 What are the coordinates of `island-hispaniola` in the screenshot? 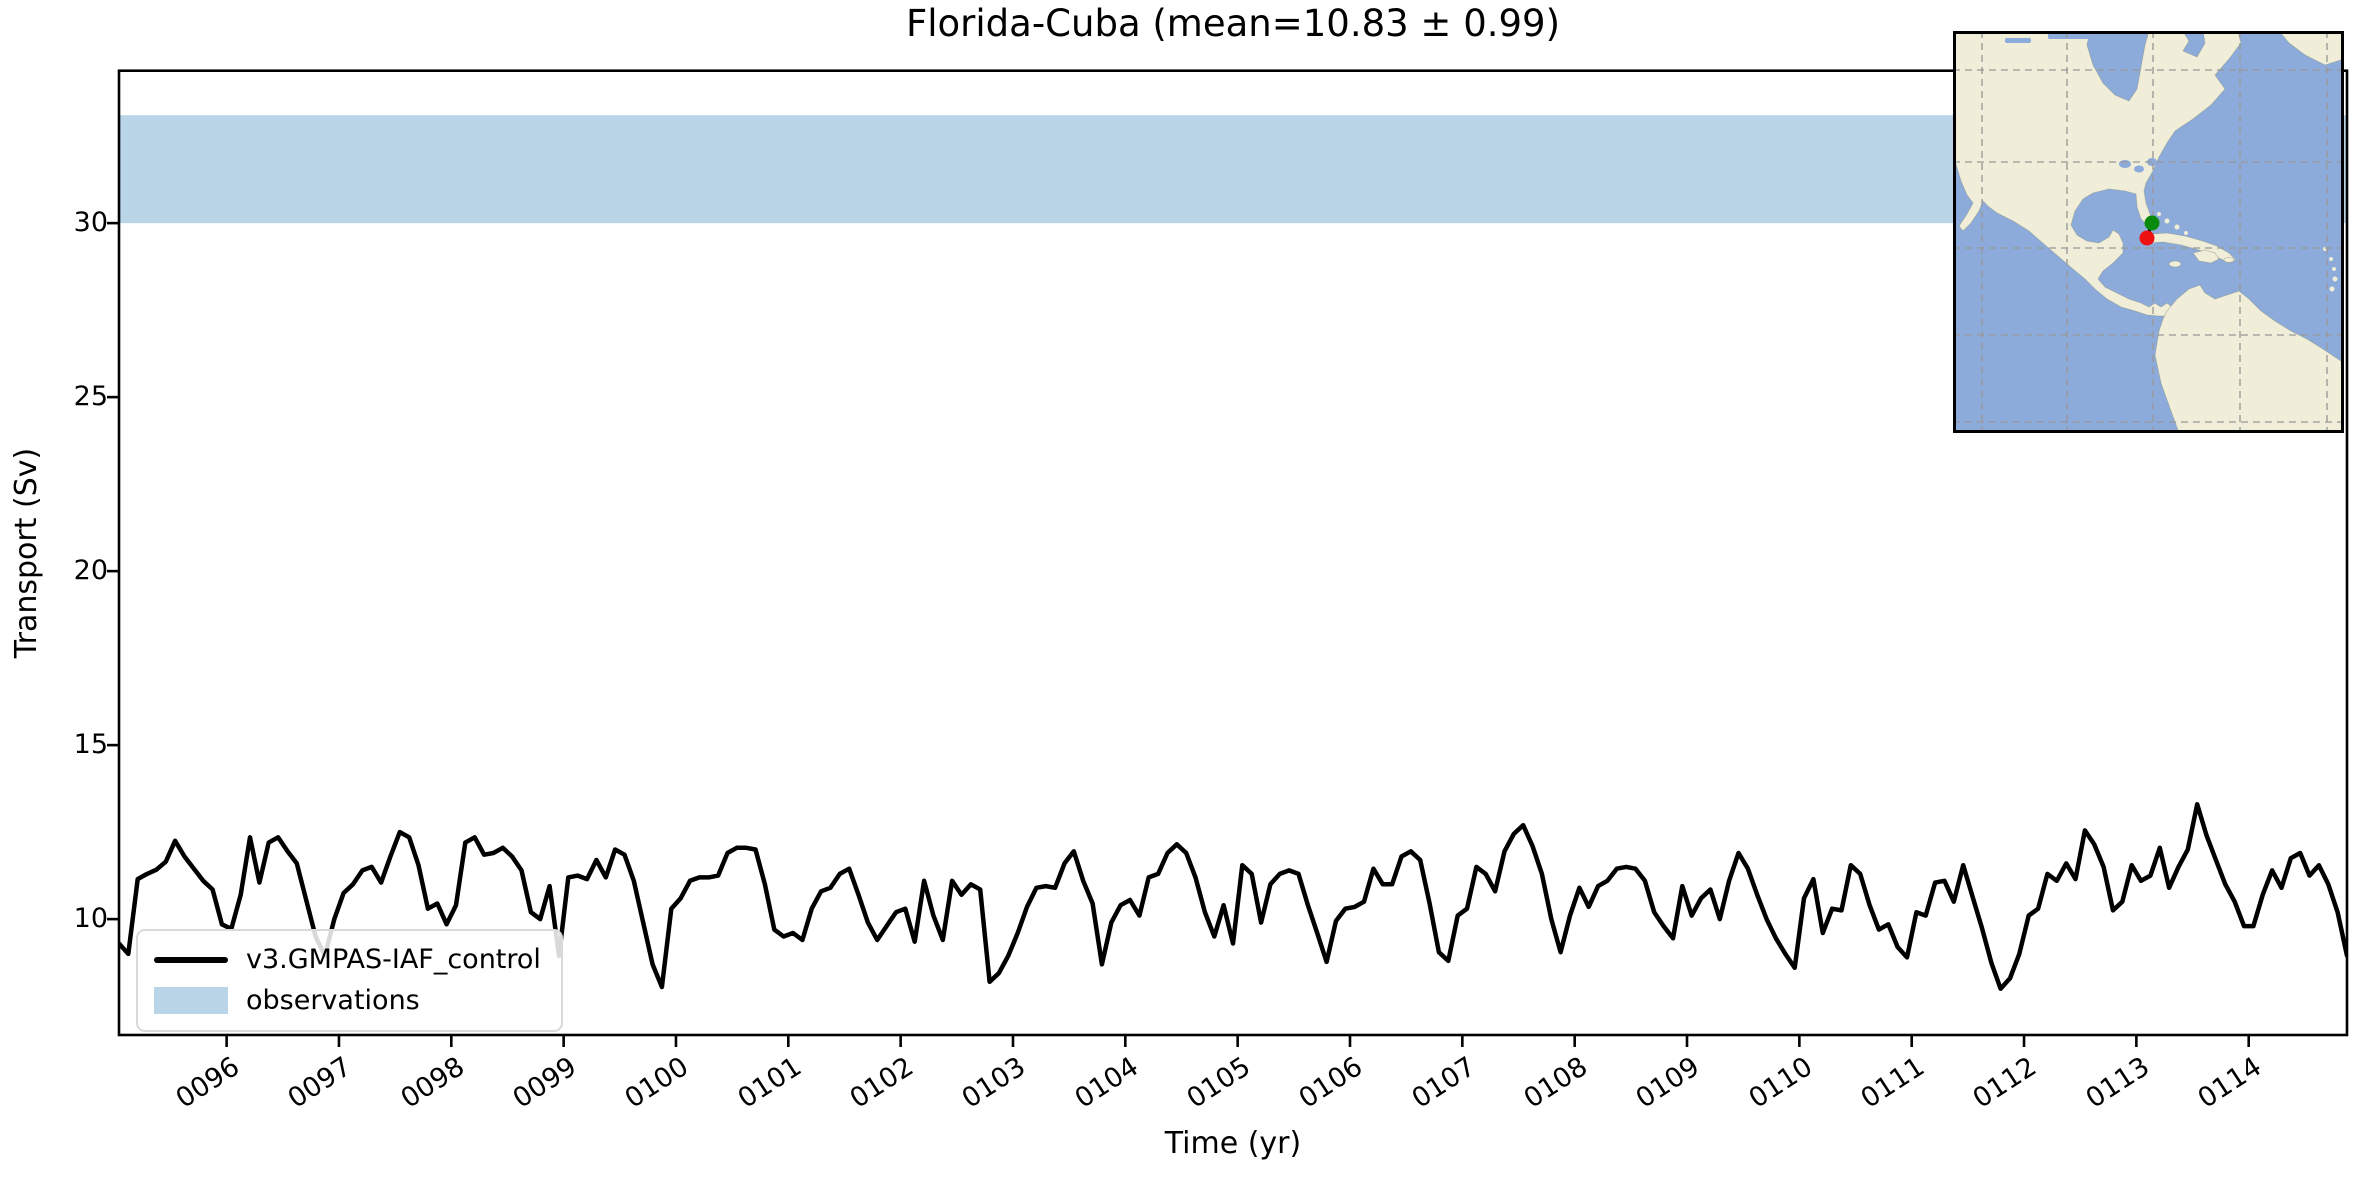 It's located at (2206, 256).